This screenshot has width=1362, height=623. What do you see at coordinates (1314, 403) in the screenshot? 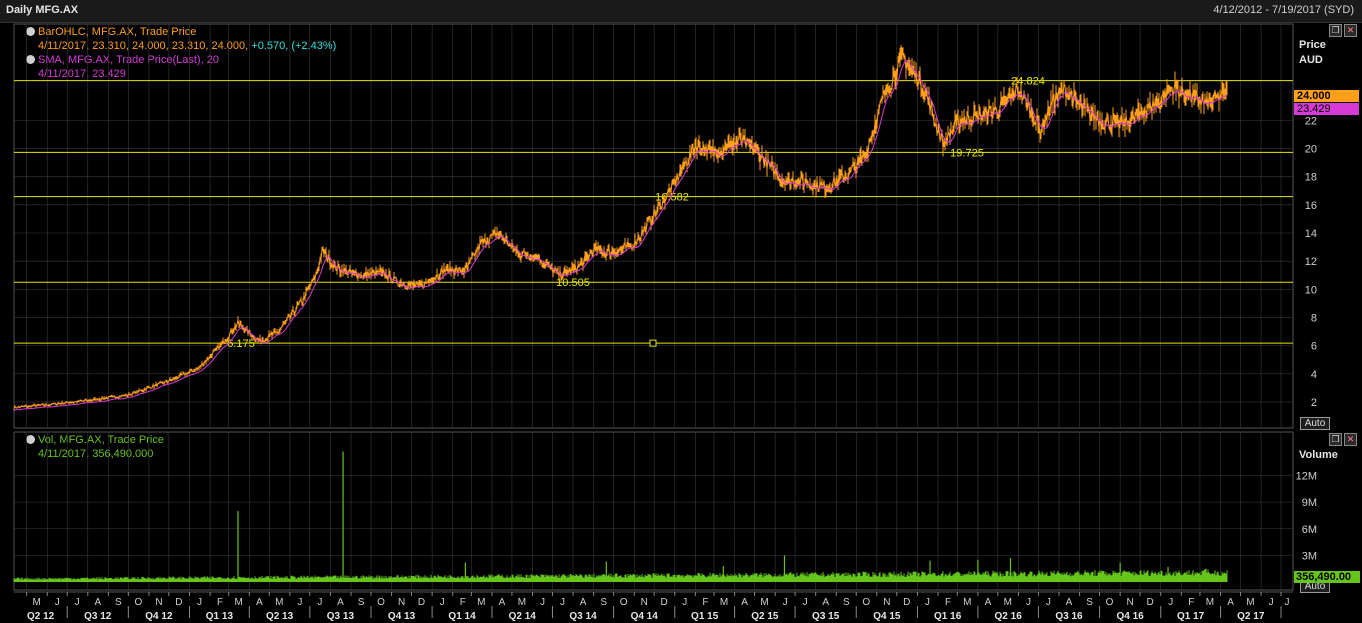
I see `price-tick-label: 2` at bounding box center [1314, 403].